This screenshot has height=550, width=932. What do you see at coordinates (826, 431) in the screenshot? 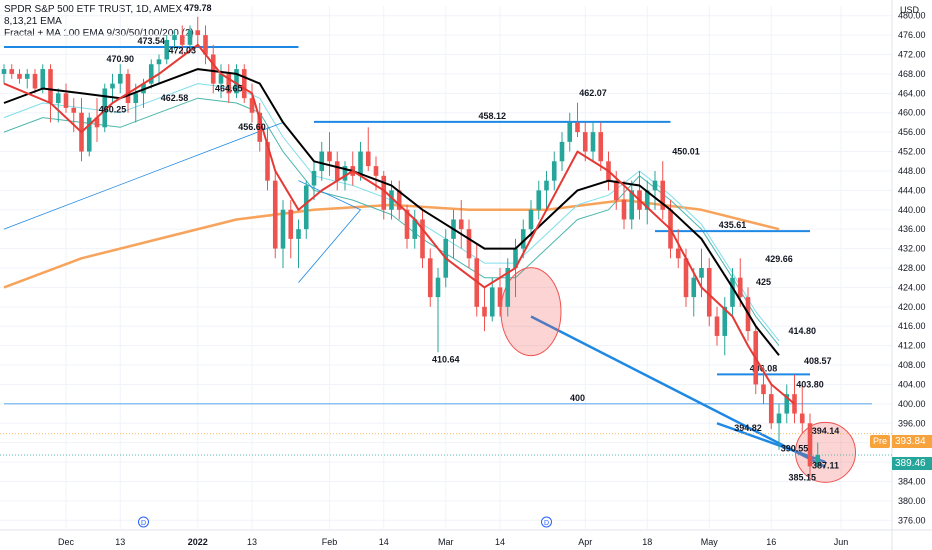
I see `price-annotation: 394.14` at bounding box center [826, 431].